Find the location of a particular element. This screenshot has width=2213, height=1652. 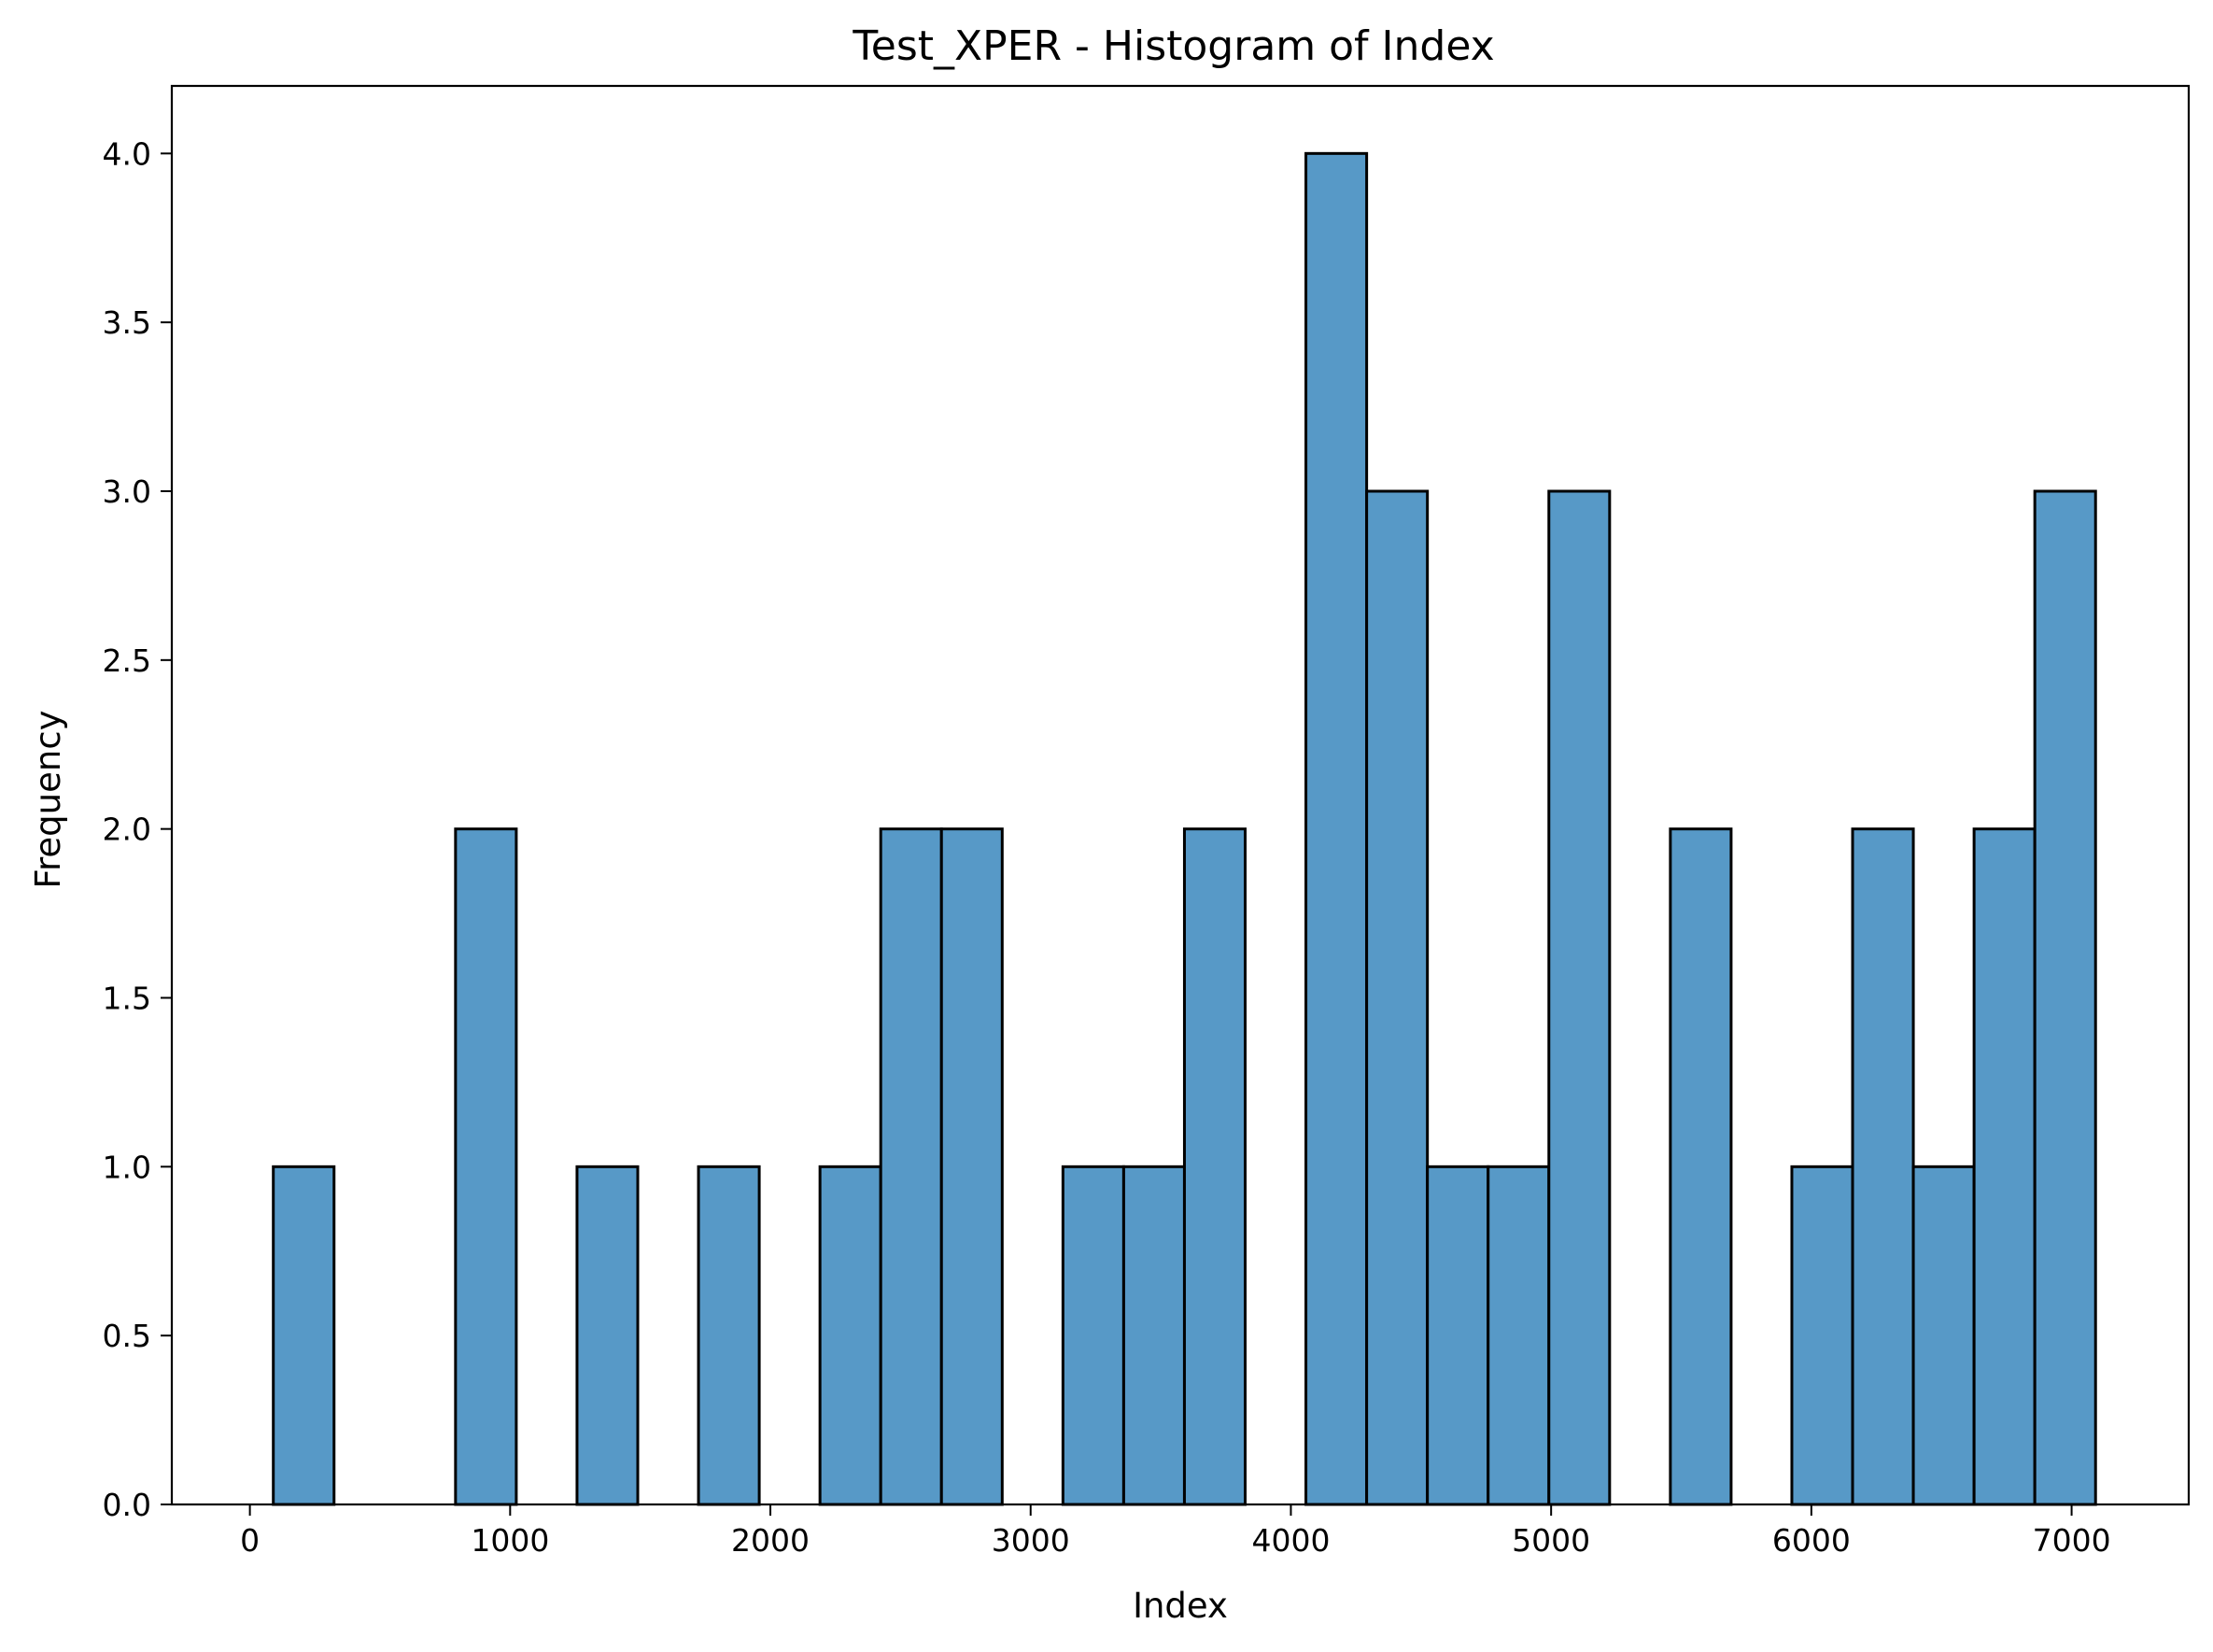

y-tick-label: 1.0 is located at coordinates (127, 1167).